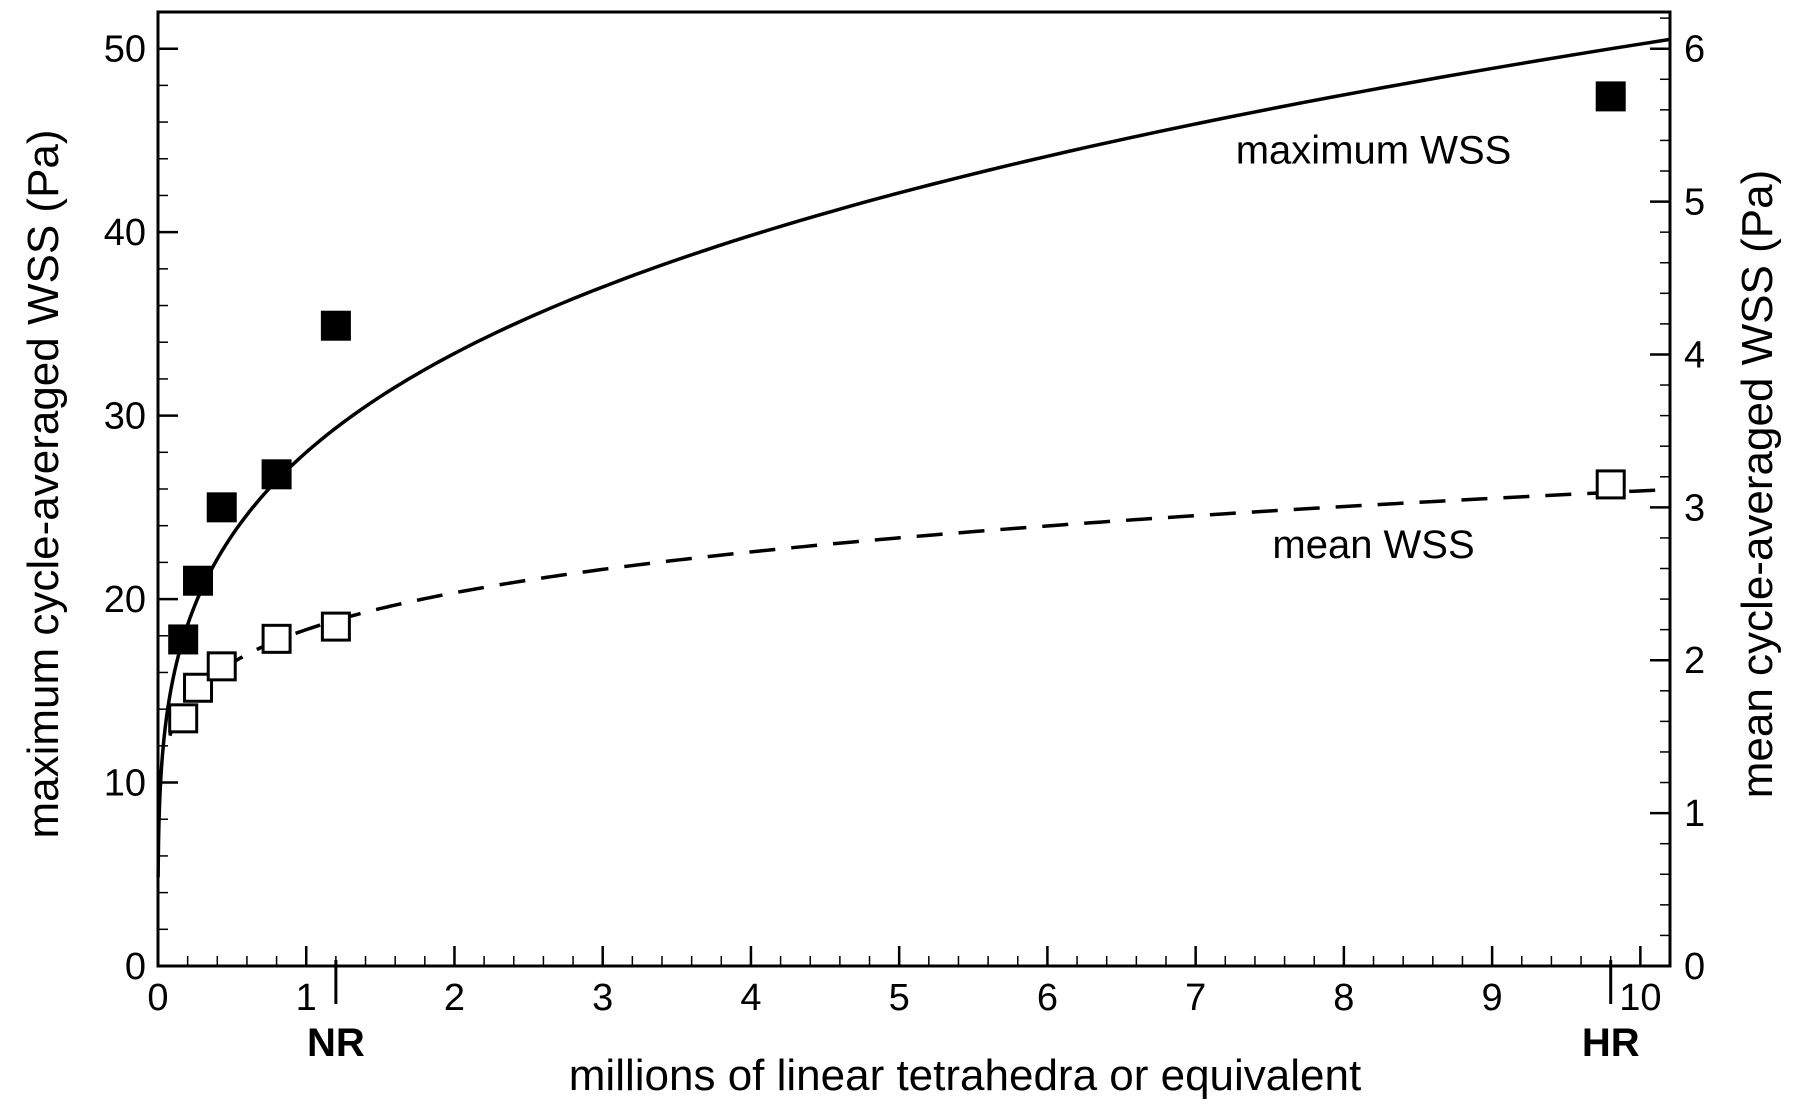  I want to click on x-tick-label: 10, so click(1640, 998).